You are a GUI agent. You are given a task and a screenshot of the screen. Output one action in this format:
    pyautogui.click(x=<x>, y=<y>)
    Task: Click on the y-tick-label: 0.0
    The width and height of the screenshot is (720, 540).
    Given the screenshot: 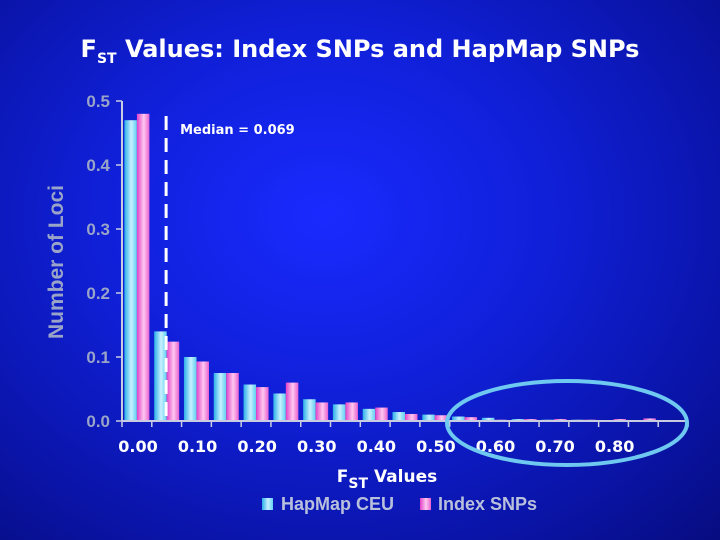 What is the action you would take?
    pyautogui.click(x=98, y=421)
    